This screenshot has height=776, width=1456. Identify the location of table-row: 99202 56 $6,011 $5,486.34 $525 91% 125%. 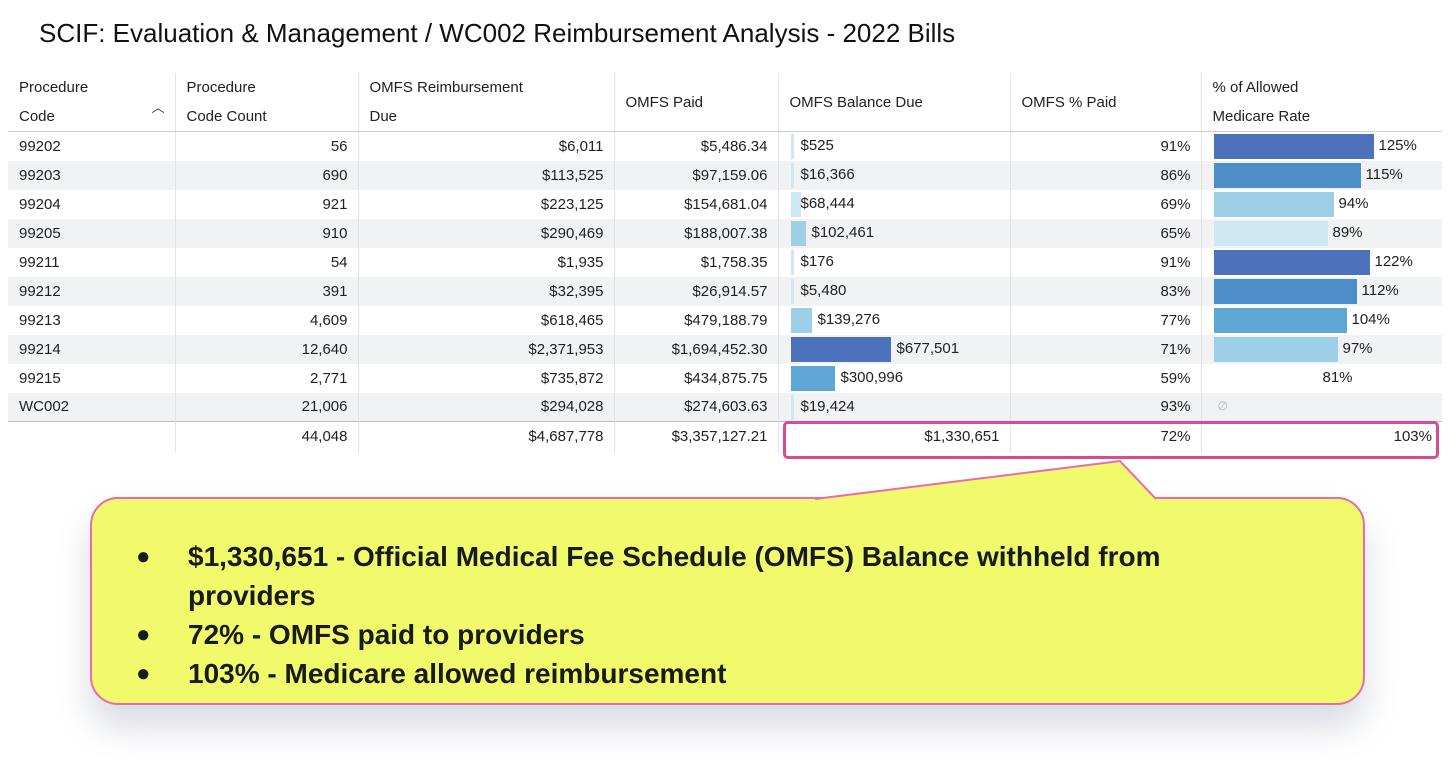
(725, 146).